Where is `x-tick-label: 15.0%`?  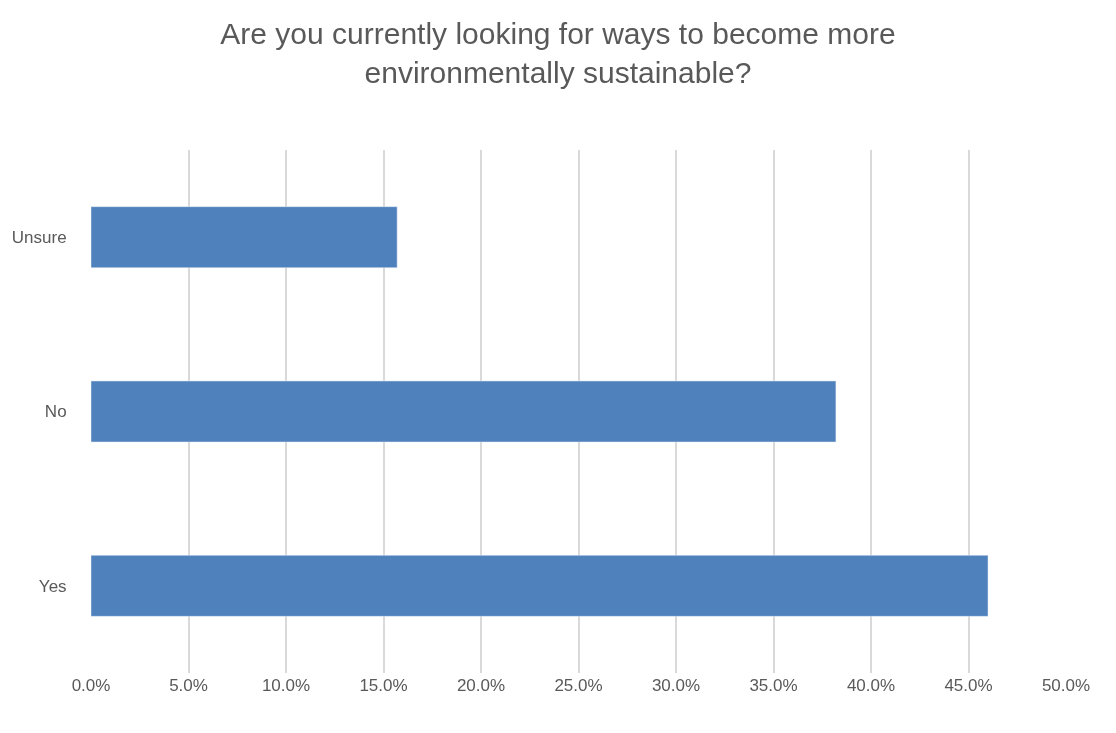
x-tick-label: 15.0% is located at coordinates (383, 685).